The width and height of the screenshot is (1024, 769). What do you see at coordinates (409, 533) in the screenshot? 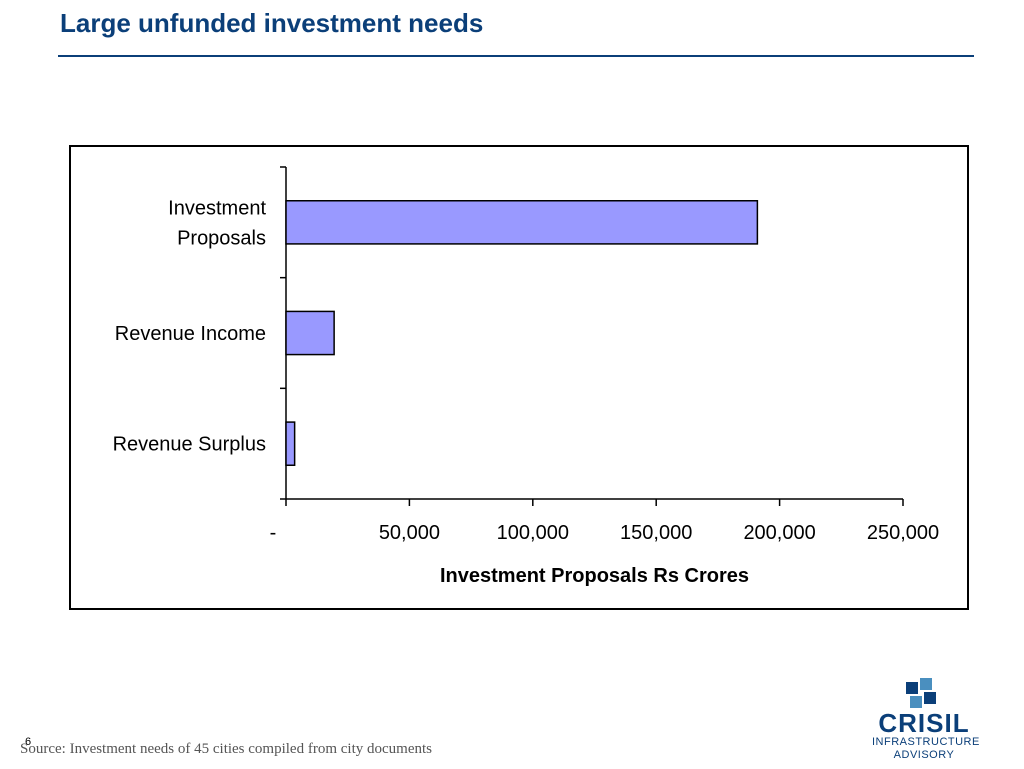
I see `x-tick-label: 50,000` at bounding box center [409, 533].